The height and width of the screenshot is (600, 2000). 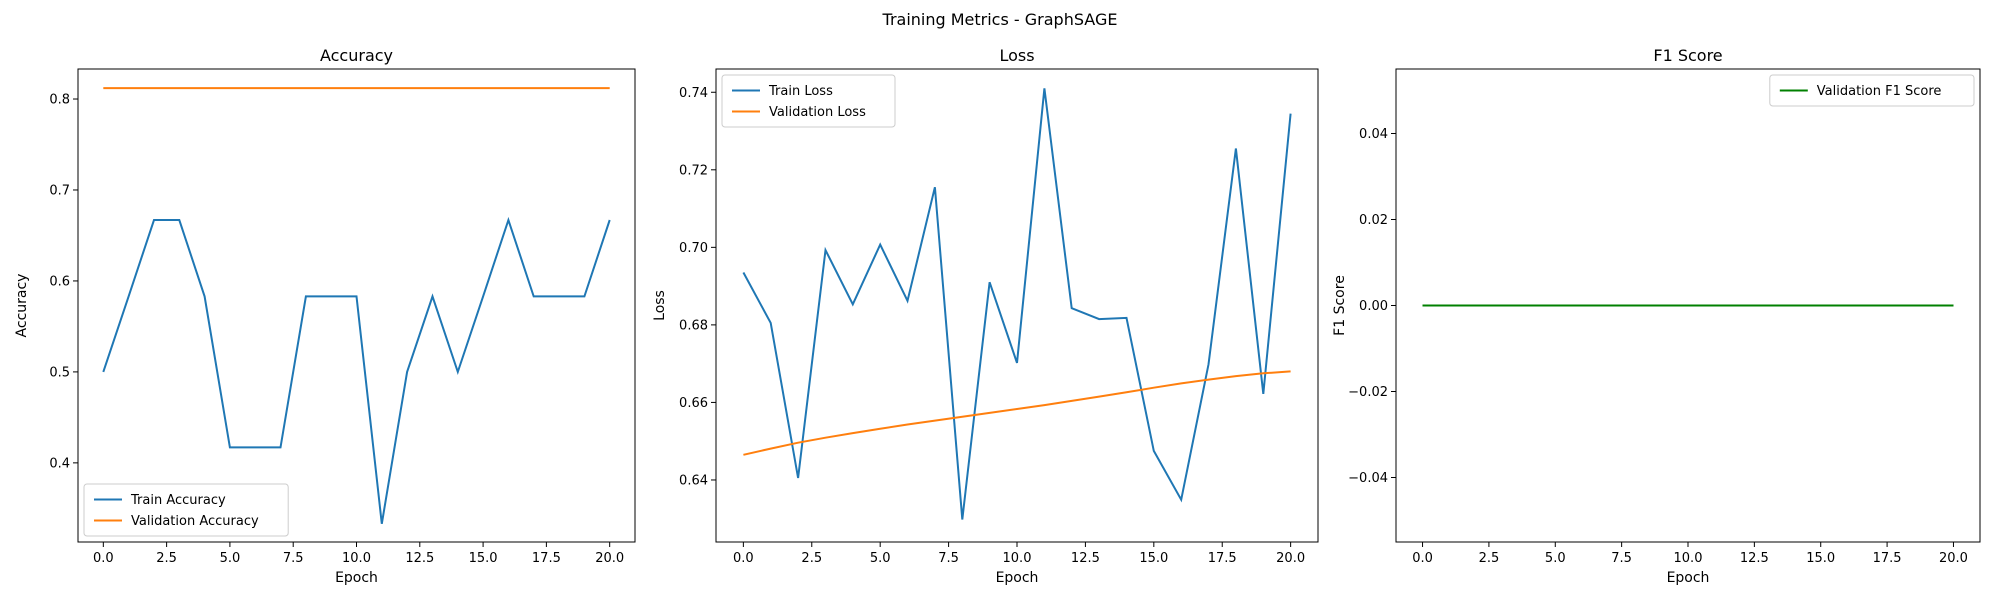 I want to click on figure-title: Training Metrics - GraphSAGE, so click(x=1000, y=19).